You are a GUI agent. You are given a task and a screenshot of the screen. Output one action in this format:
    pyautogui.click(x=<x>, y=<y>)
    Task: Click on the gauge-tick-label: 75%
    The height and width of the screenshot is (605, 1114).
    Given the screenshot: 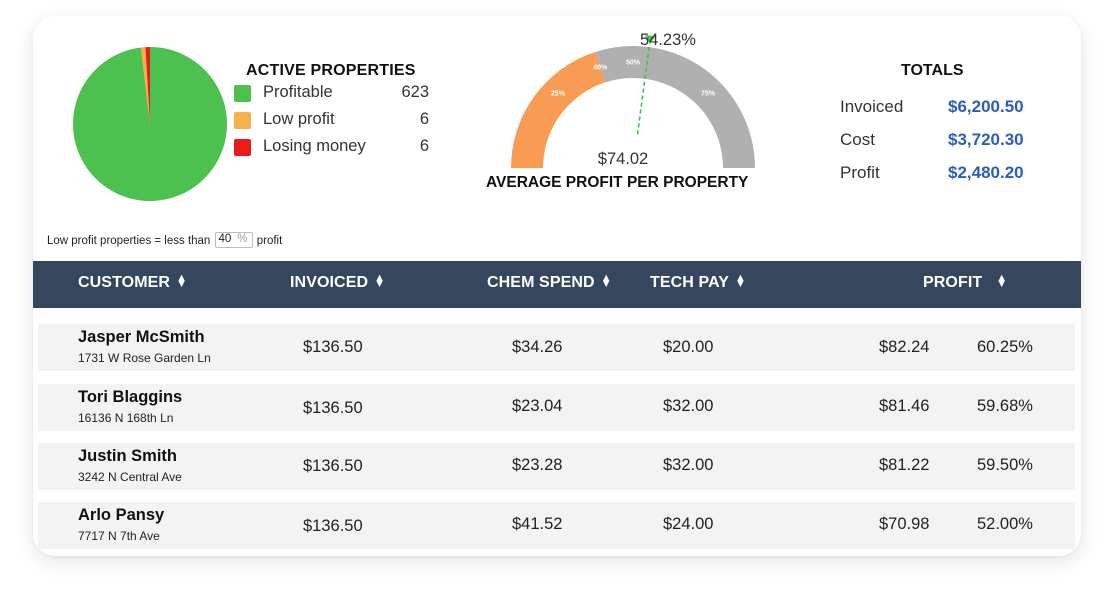 What is the action you would take?
    pyautogui.click(x=708, y=94)
    